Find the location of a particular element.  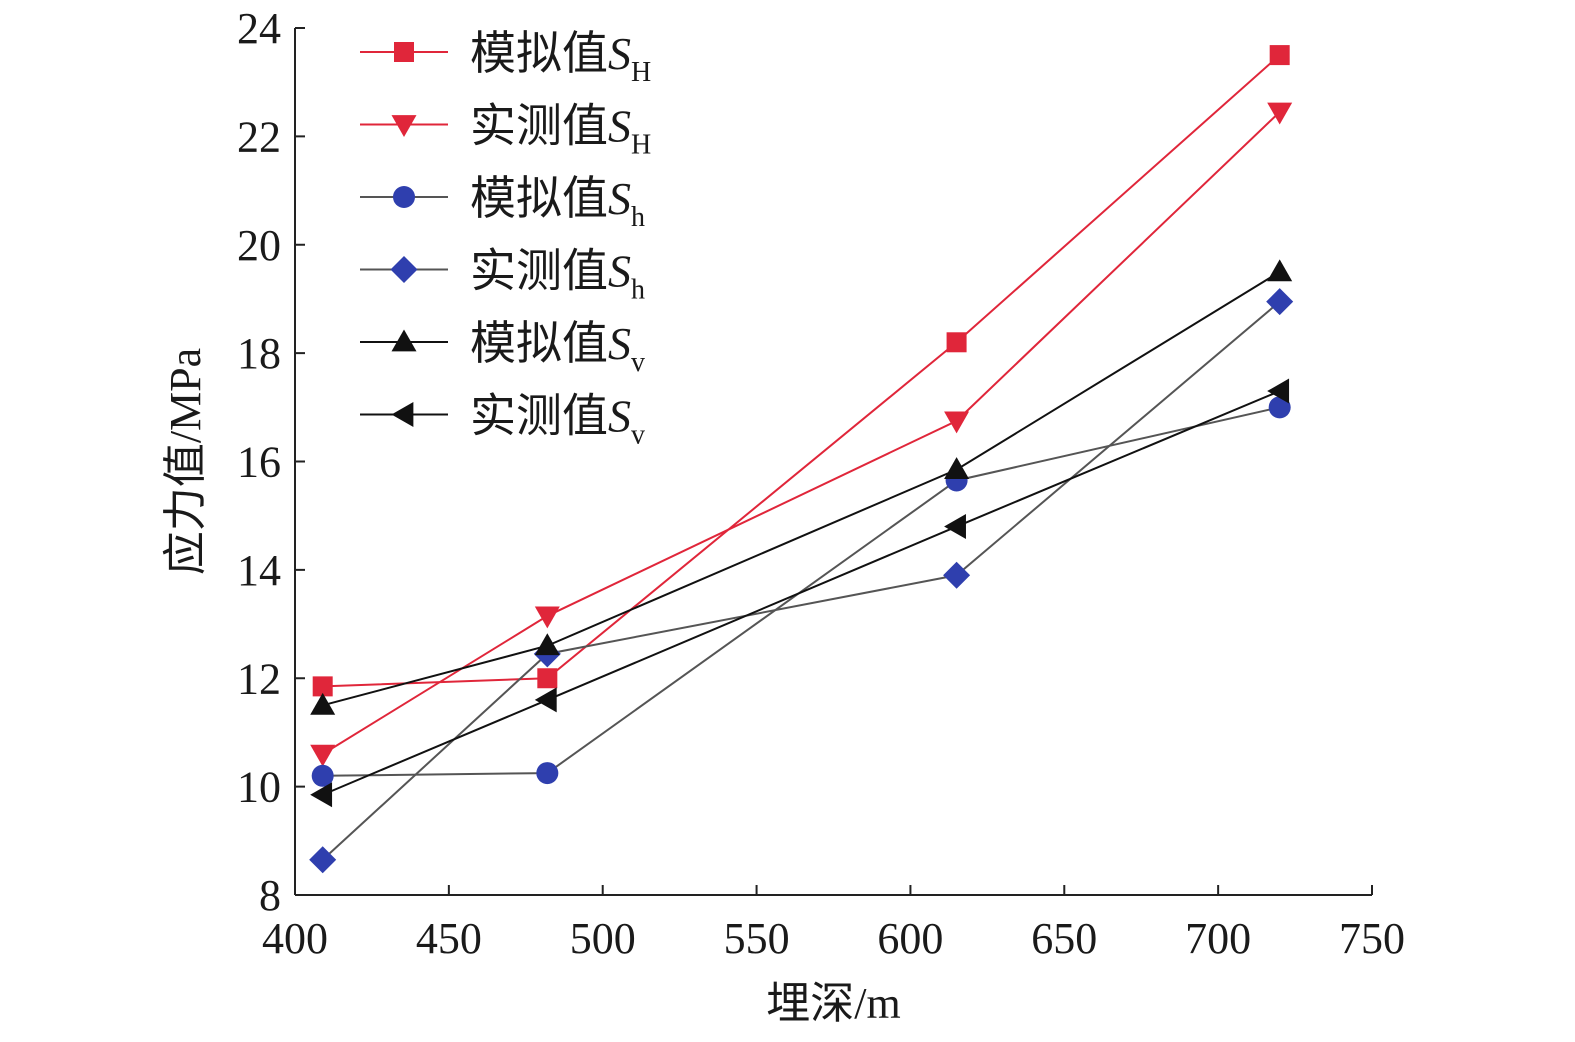

legend-item-1: 实测值SH is located at coordinates (505, 131).